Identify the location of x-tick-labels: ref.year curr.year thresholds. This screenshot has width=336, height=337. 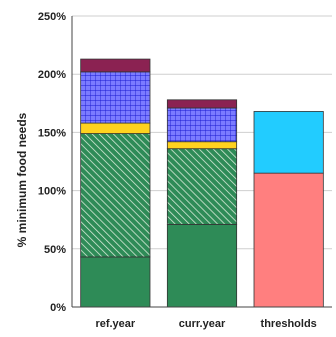
(205, 324).